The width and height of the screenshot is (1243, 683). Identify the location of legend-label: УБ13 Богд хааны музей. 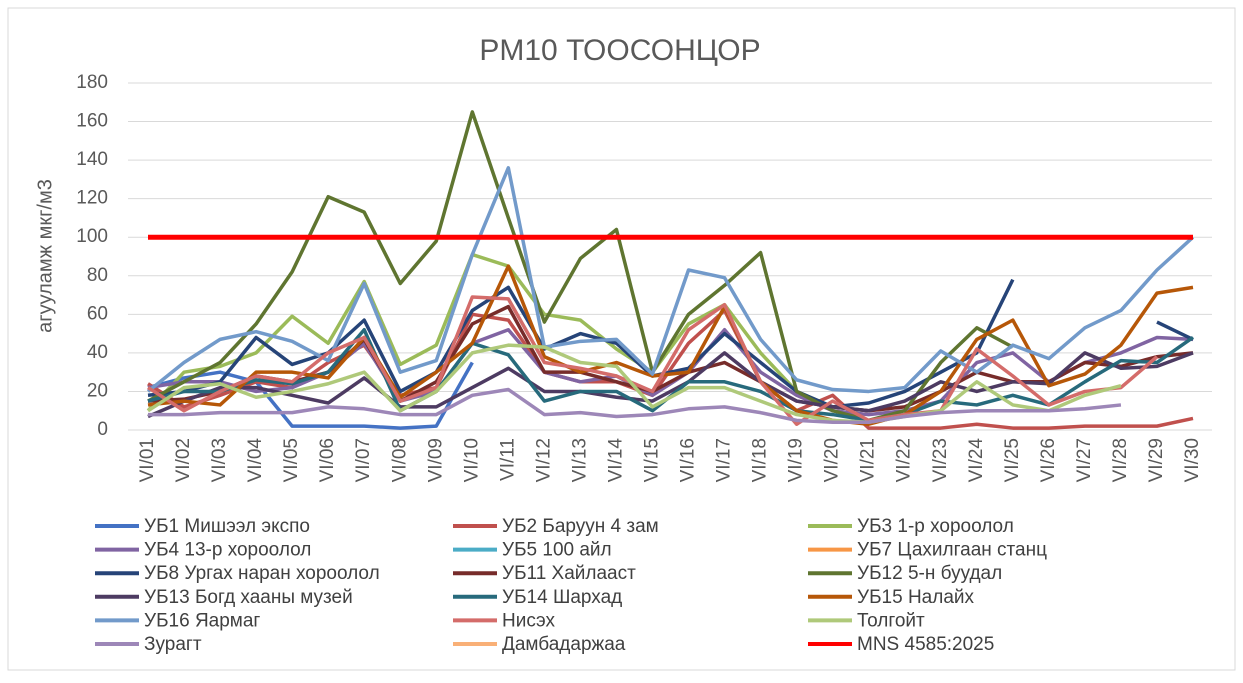
(248, 597).